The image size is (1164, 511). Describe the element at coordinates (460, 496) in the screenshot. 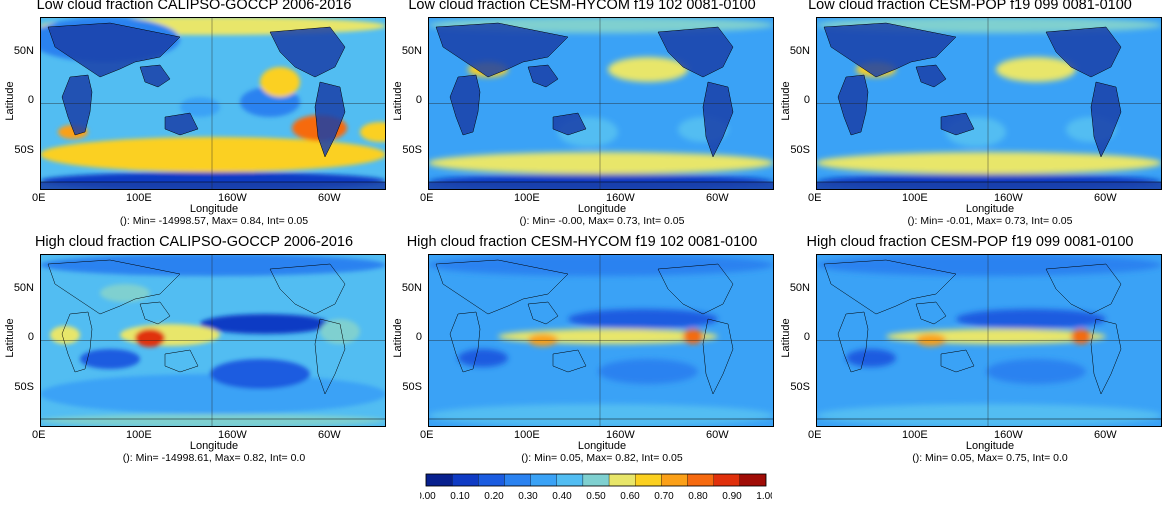

I see `colorbar-tick-label: 0.10` at that location.